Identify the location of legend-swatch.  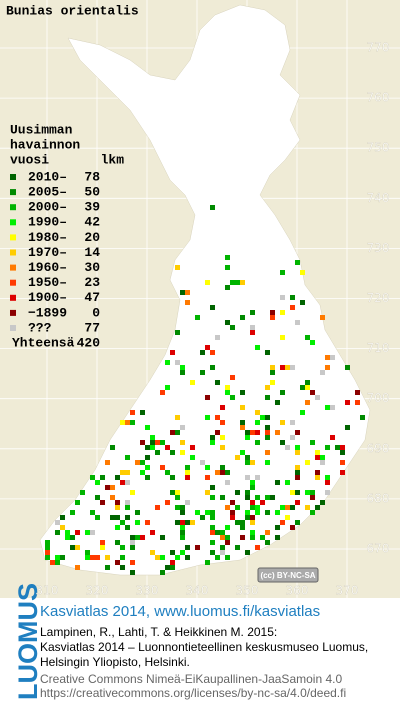
(13, 177).